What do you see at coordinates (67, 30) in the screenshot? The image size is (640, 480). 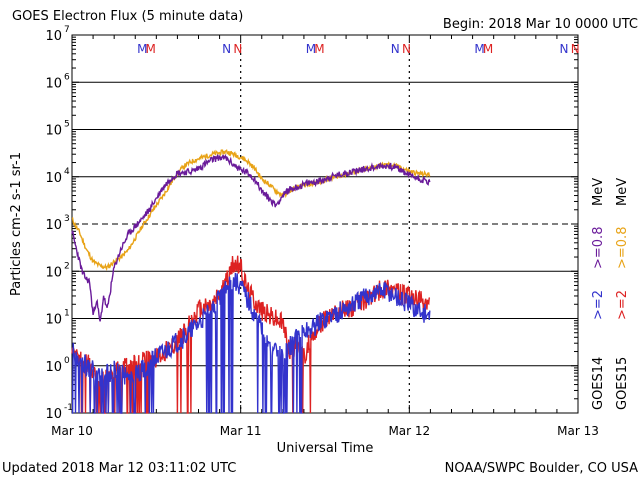 I see `y-tick-exponent: 7` at bounding box center [67, 30].